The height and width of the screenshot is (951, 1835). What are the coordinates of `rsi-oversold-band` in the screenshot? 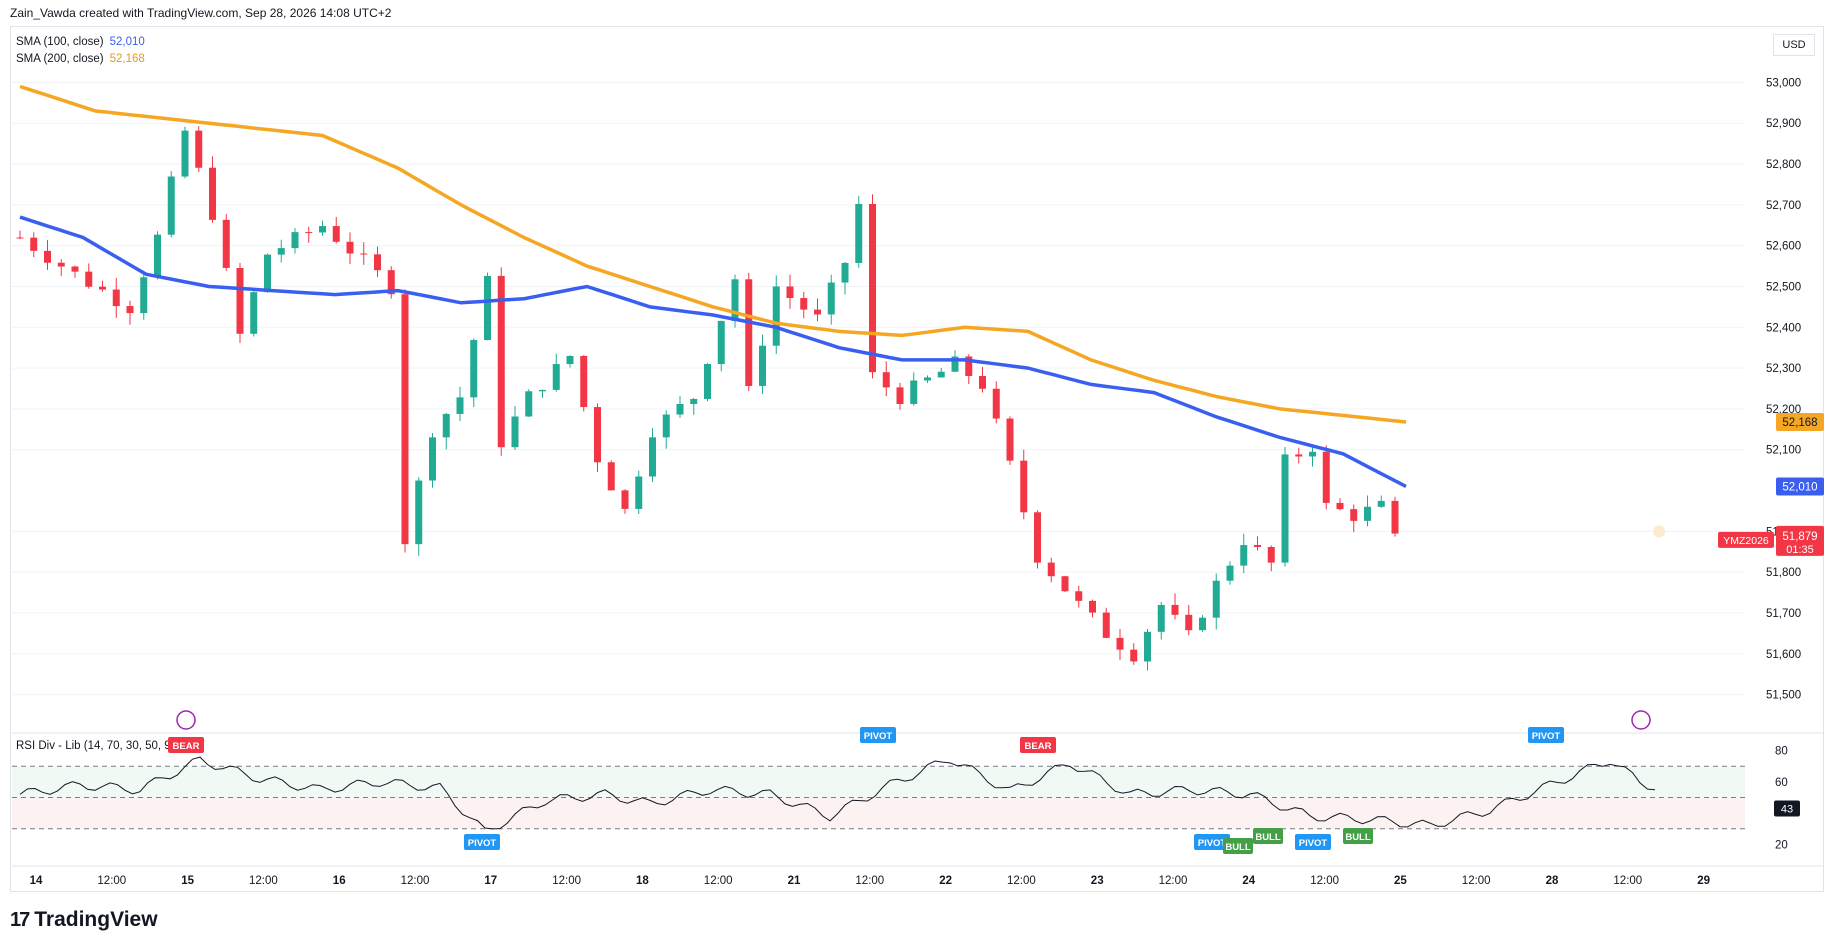 It's located at (878, 813).